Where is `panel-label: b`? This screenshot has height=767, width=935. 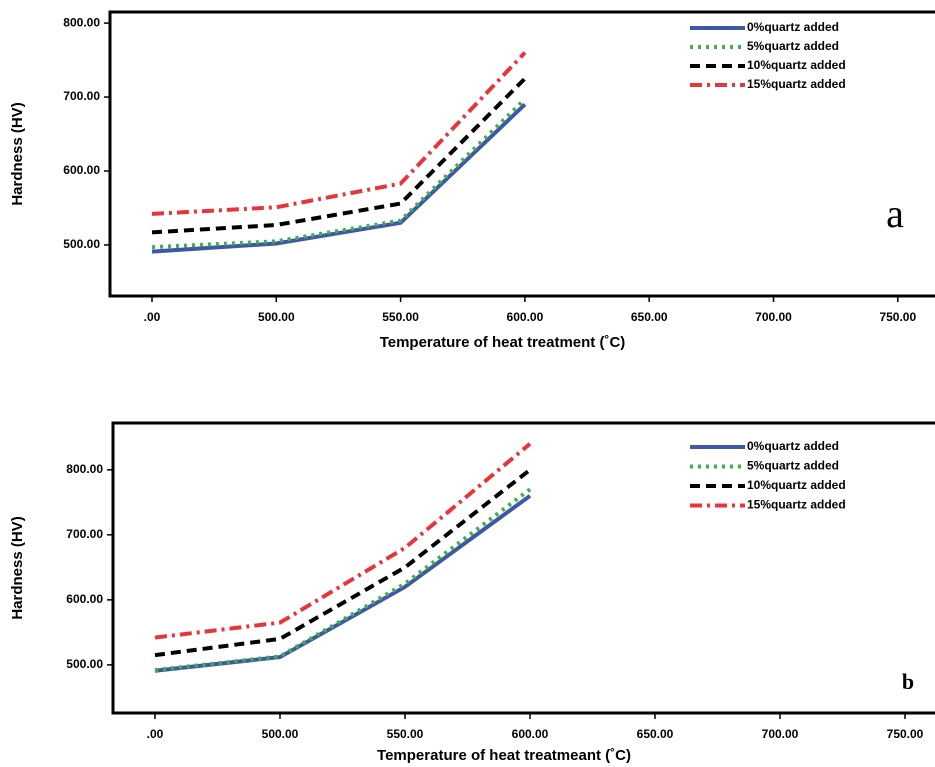
panel-label: b is located at coordinates (908, 681).